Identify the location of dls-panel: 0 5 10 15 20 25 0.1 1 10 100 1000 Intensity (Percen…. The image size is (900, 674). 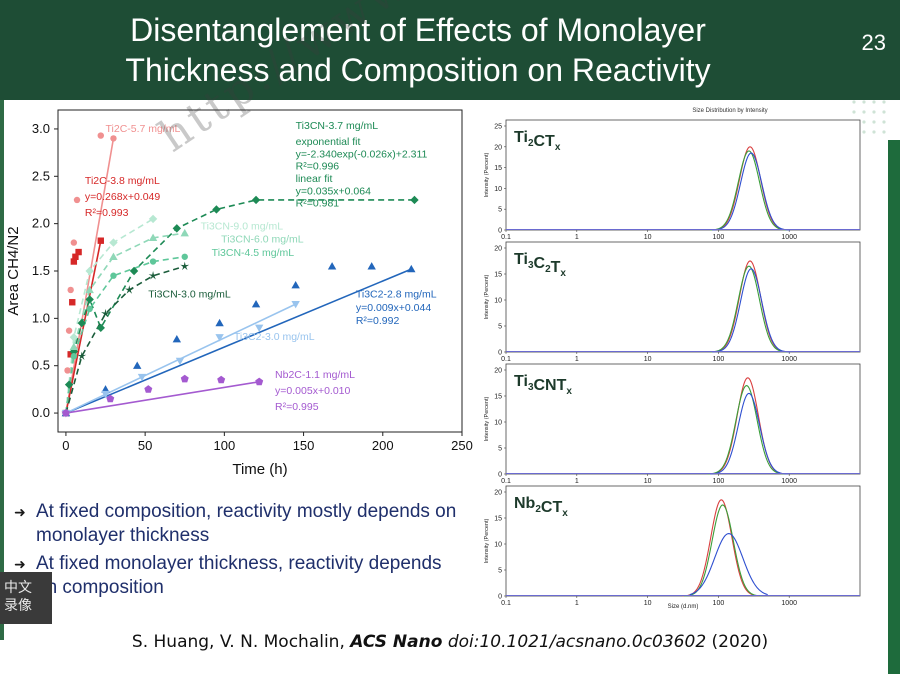
(672, 180).